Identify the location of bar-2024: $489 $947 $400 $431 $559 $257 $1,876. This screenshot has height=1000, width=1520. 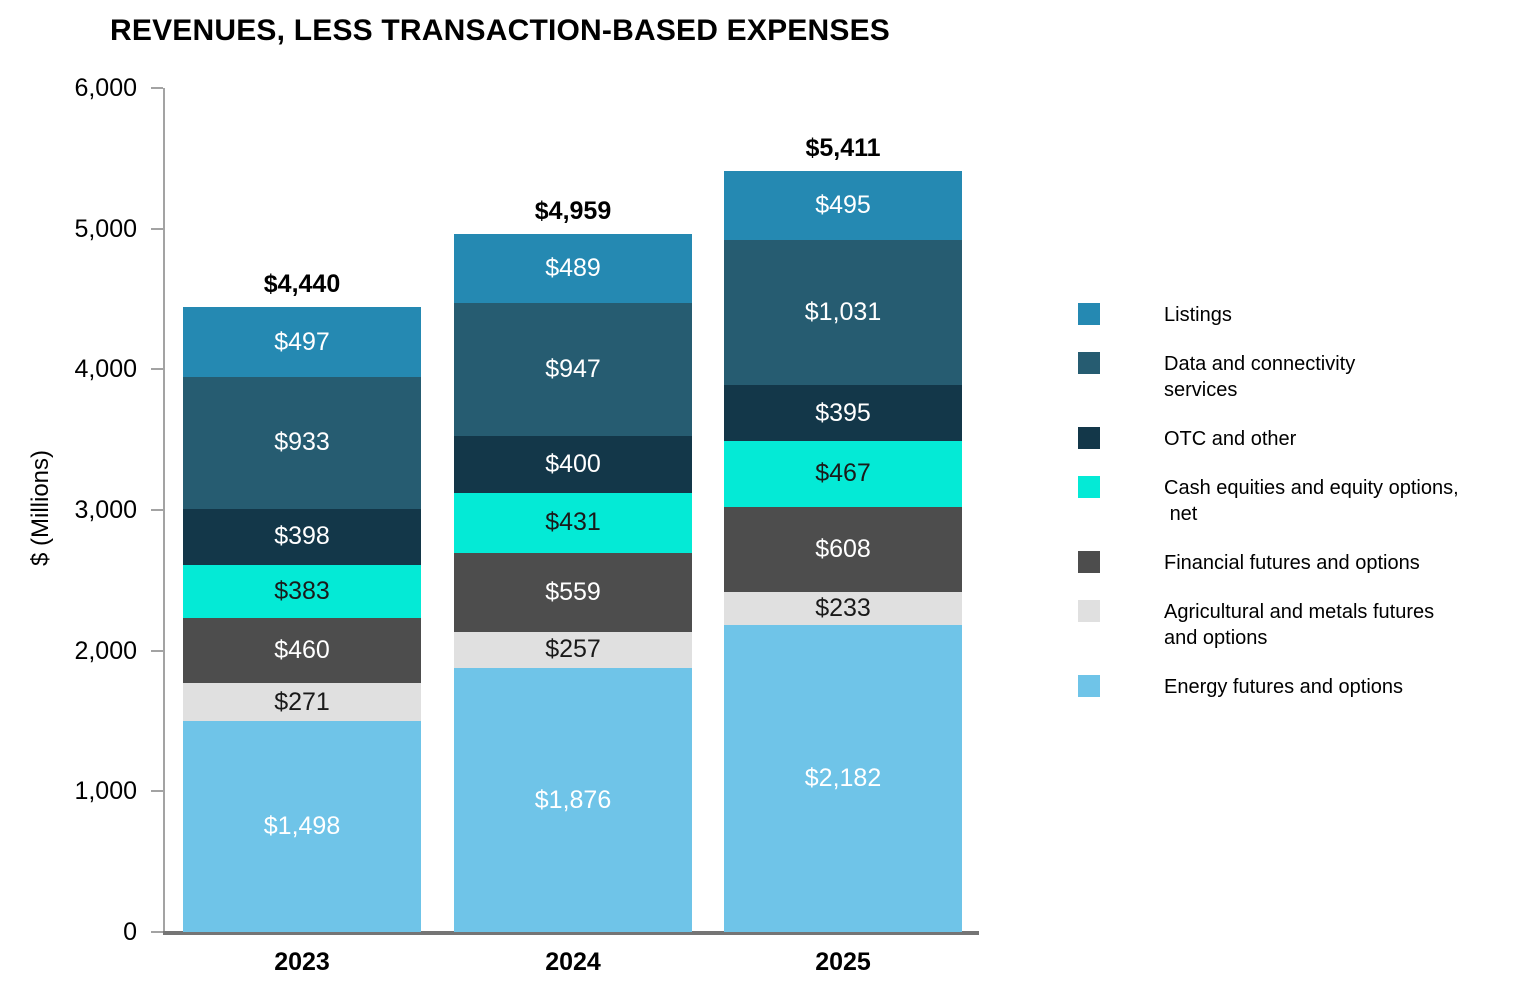
(573, 583).